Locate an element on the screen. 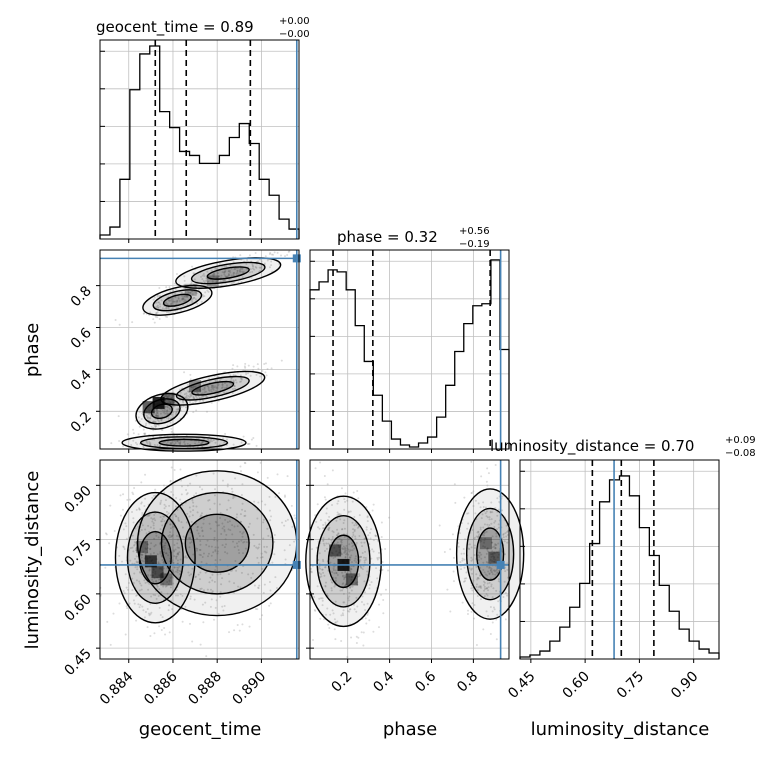  title-geocent-time-text: geocent_time = 0.89 is located at coordinates (175, 27).